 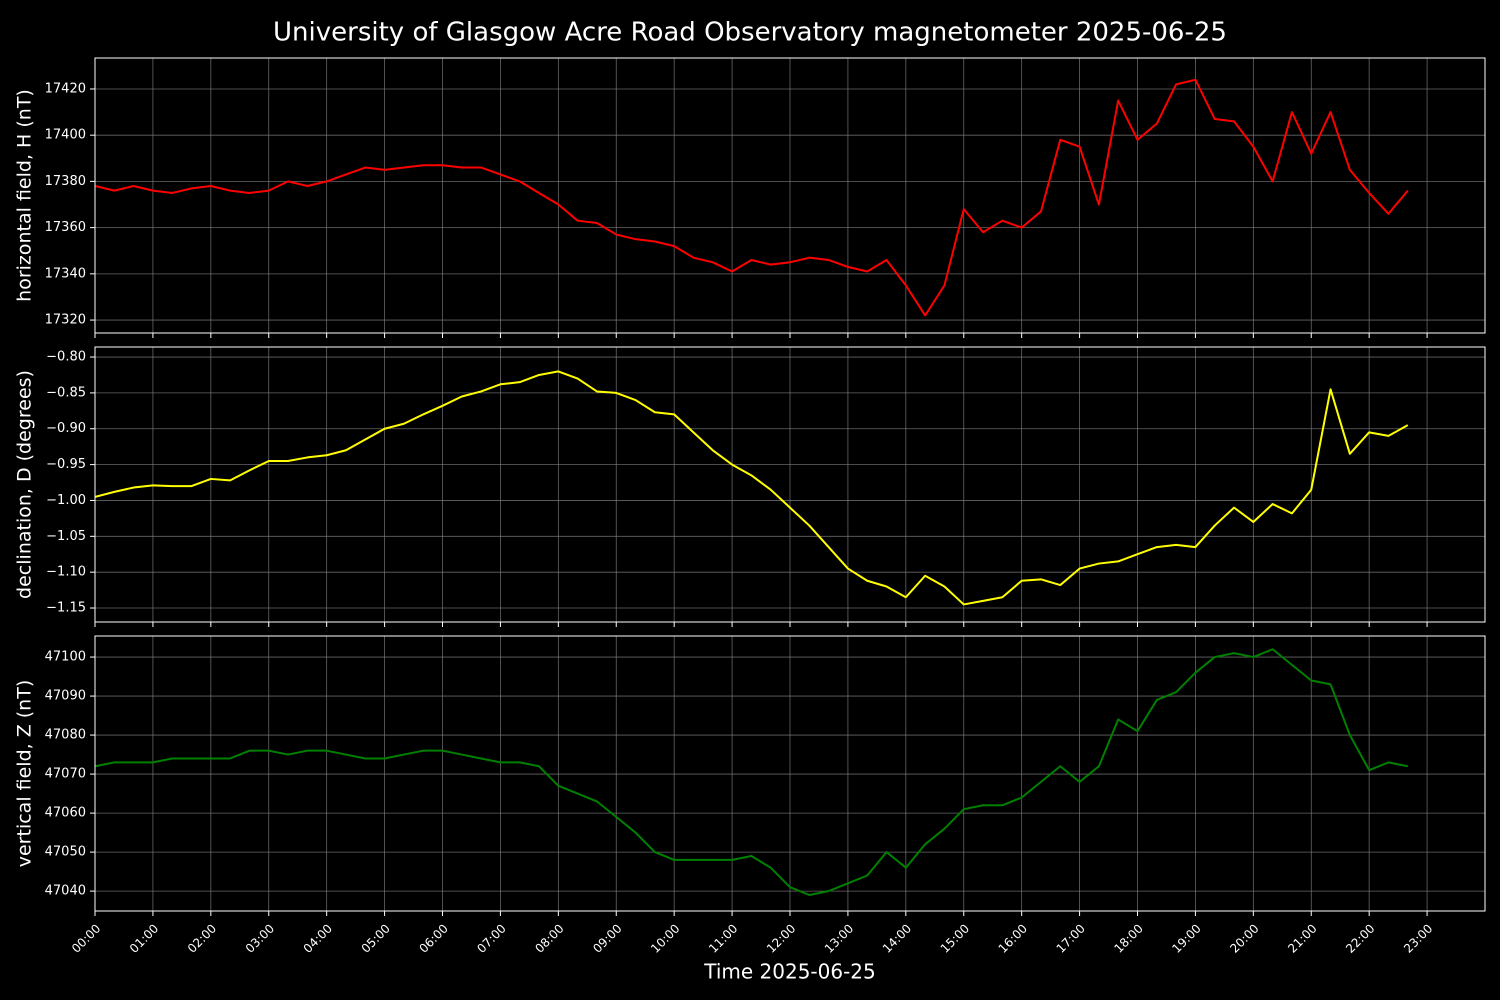 What do you see at coordinates (25, 774) in the screenshot?
I see `y-axis-label: vertical field, Z (nT)` at bounding box center [25, 774].